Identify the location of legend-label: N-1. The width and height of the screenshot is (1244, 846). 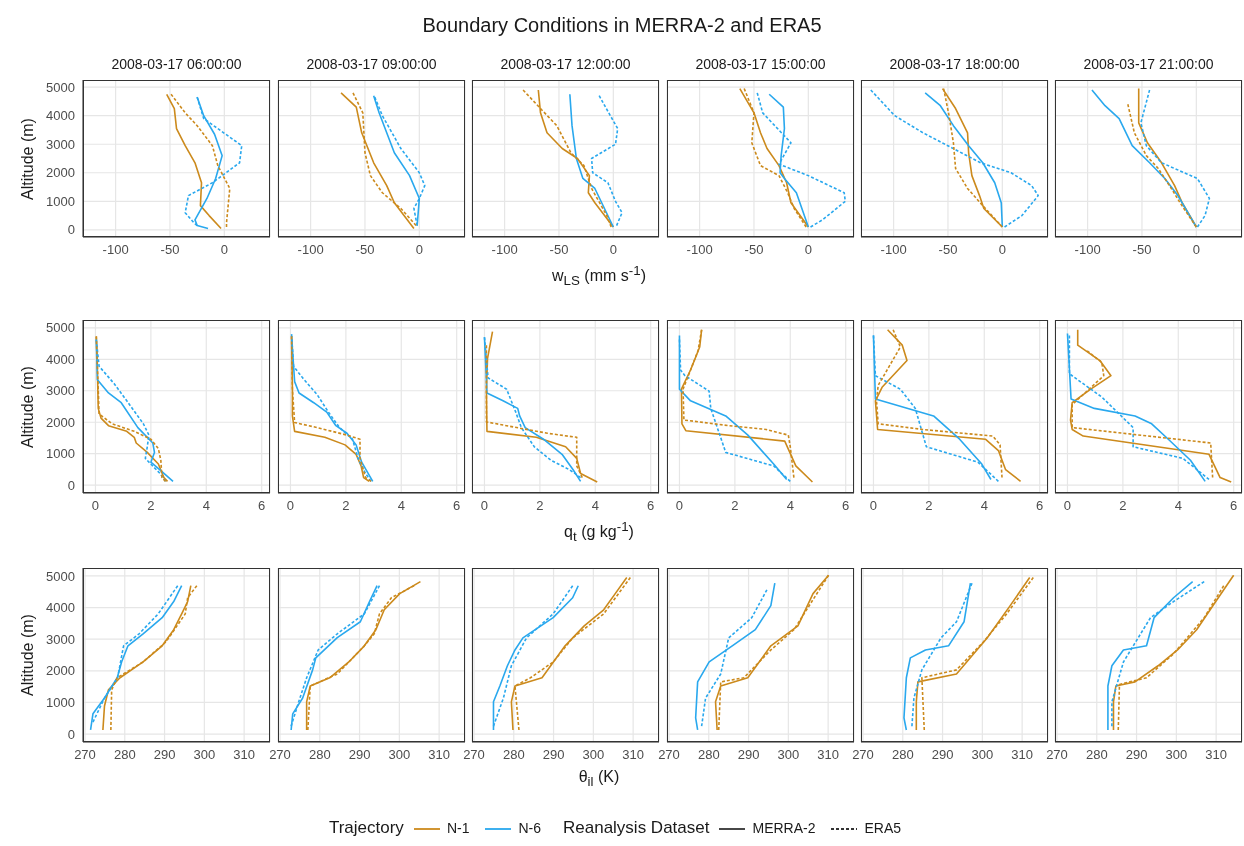
(458, 828).